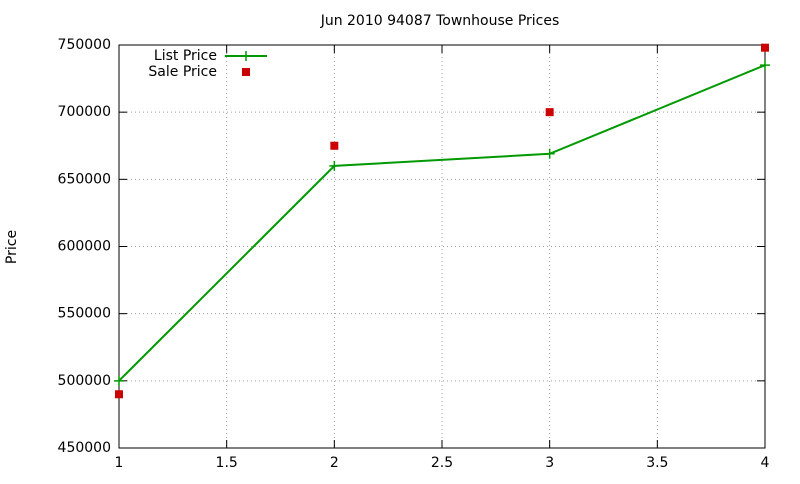 Image resolution: width=800 pixels, height=484 pixels. Describe the element at coordinates (84, 45) in the screenshot. I see `y-tick-label: 750000` at that location.